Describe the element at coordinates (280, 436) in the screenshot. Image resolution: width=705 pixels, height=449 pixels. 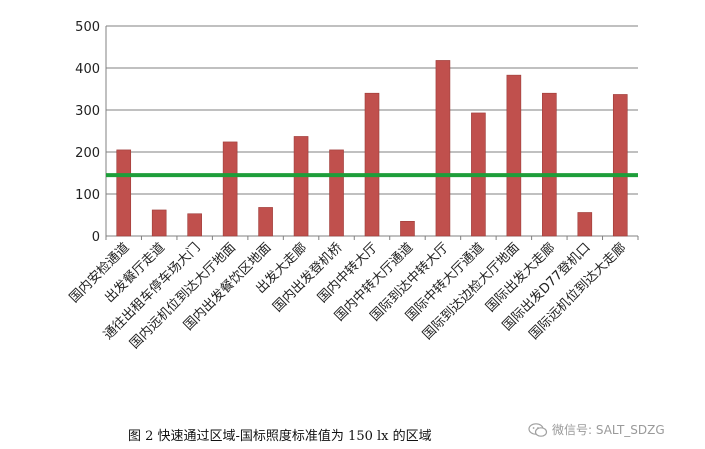
I see `figure-caption: 图 2 快速通过区域-国标照度标准值为 150 lx 的区域` at that location.